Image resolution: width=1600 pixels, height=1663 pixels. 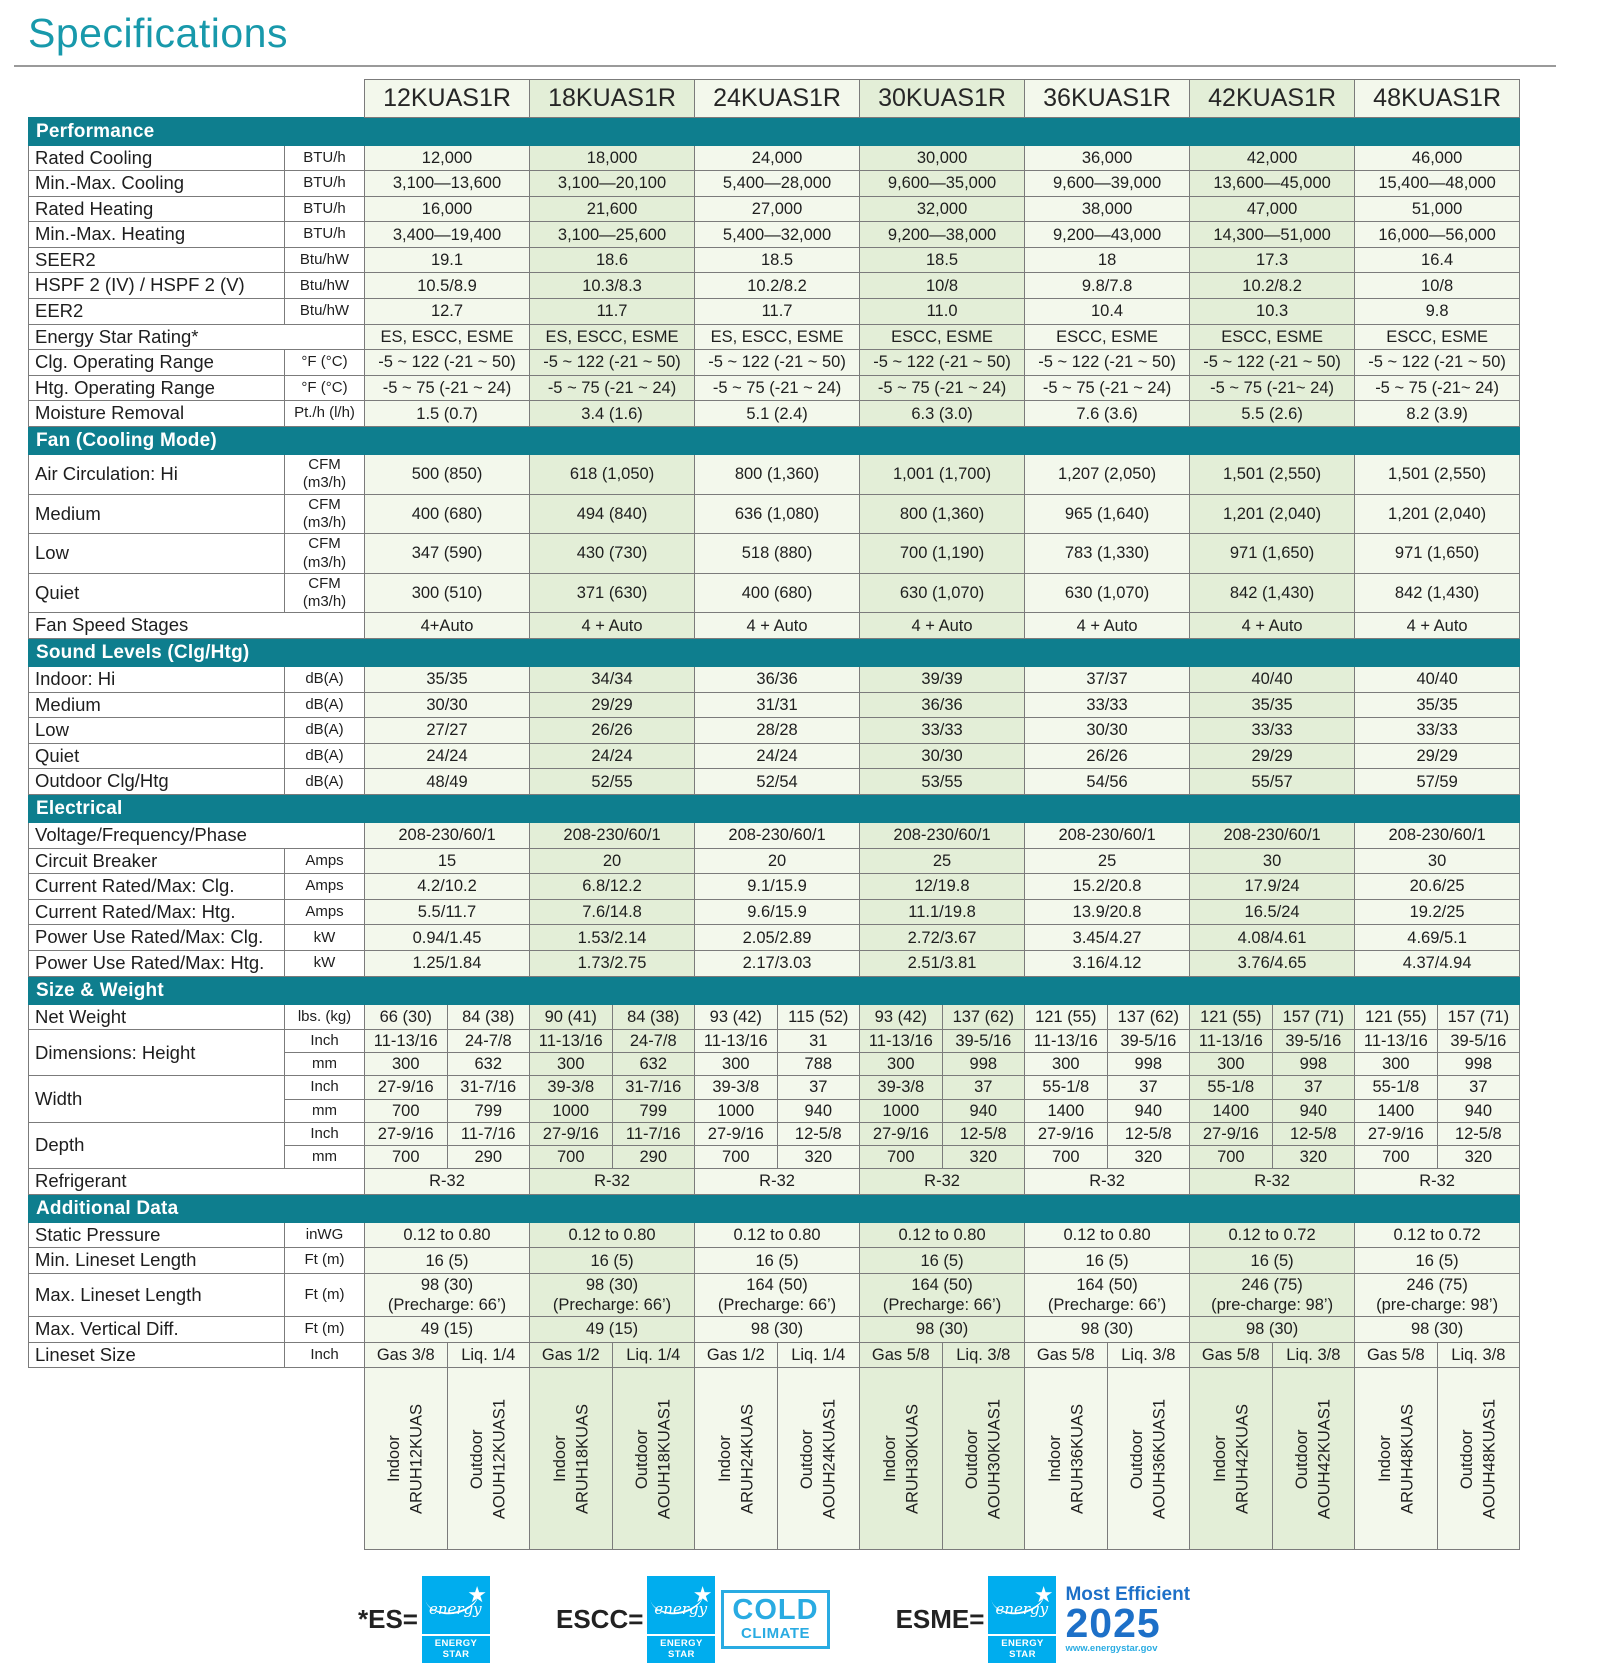 What do you see at coordinates (1272, 474) in the screenshot?
I see `value-cell: 1,501 (2,550)` at bounding box center [1272, 474].